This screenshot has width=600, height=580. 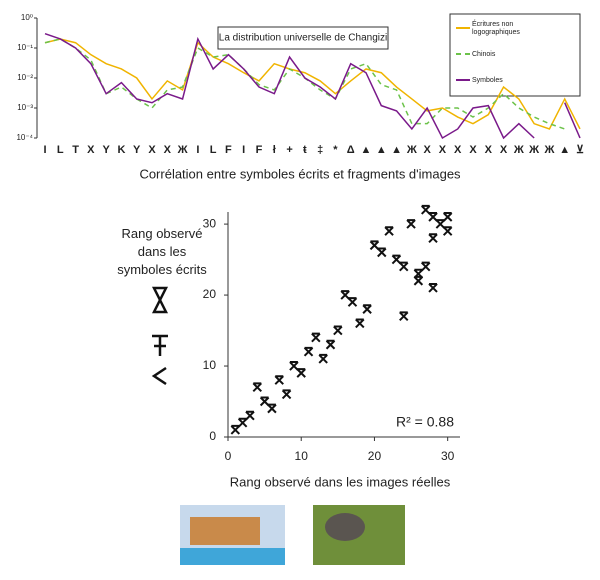 What do you see at coordinates (75, 150) in the screenshot?
I see `x-tick-label: T` at bounding box center [75, 150].